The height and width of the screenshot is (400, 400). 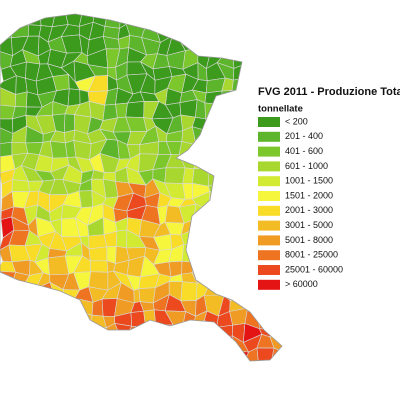 What do you see at coordinates (296, 121) in the screenshot?
I see `legend-label: < 200` at bounding box center [296, 121].